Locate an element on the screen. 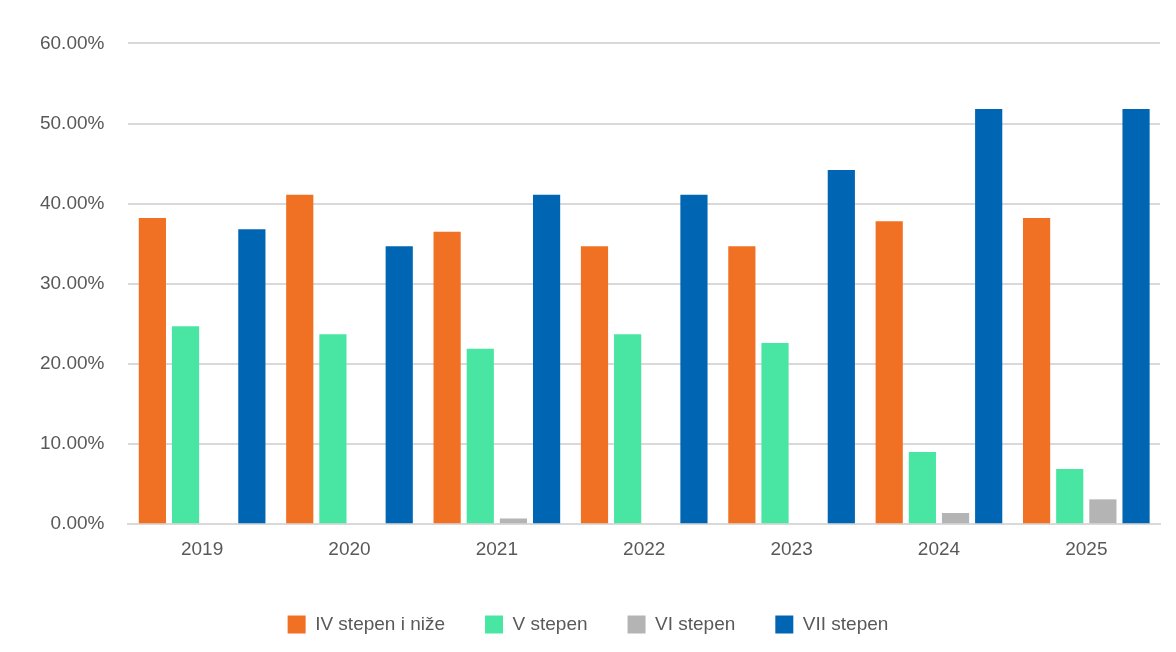  x-tick-label: 2019 is located at coordinates (202, 548).